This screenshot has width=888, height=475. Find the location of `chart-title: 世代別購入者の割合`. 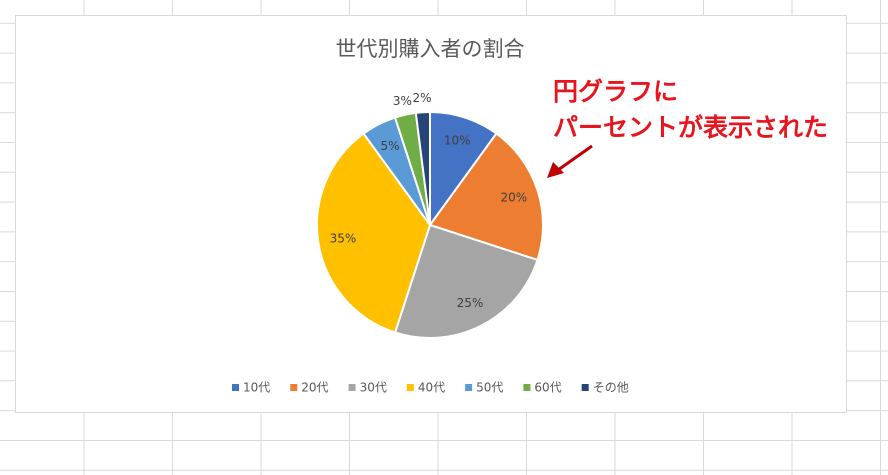

chart-title: 世代別購入者の割合 is located at coordinates (430, 49).